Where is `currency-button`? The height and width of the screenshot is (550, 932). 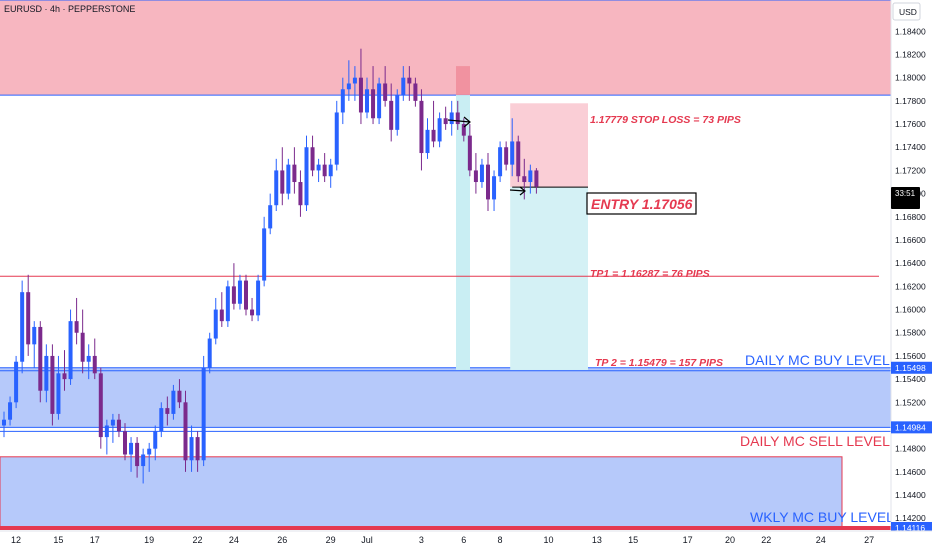
currency-button is located at coordinates (906, 11).